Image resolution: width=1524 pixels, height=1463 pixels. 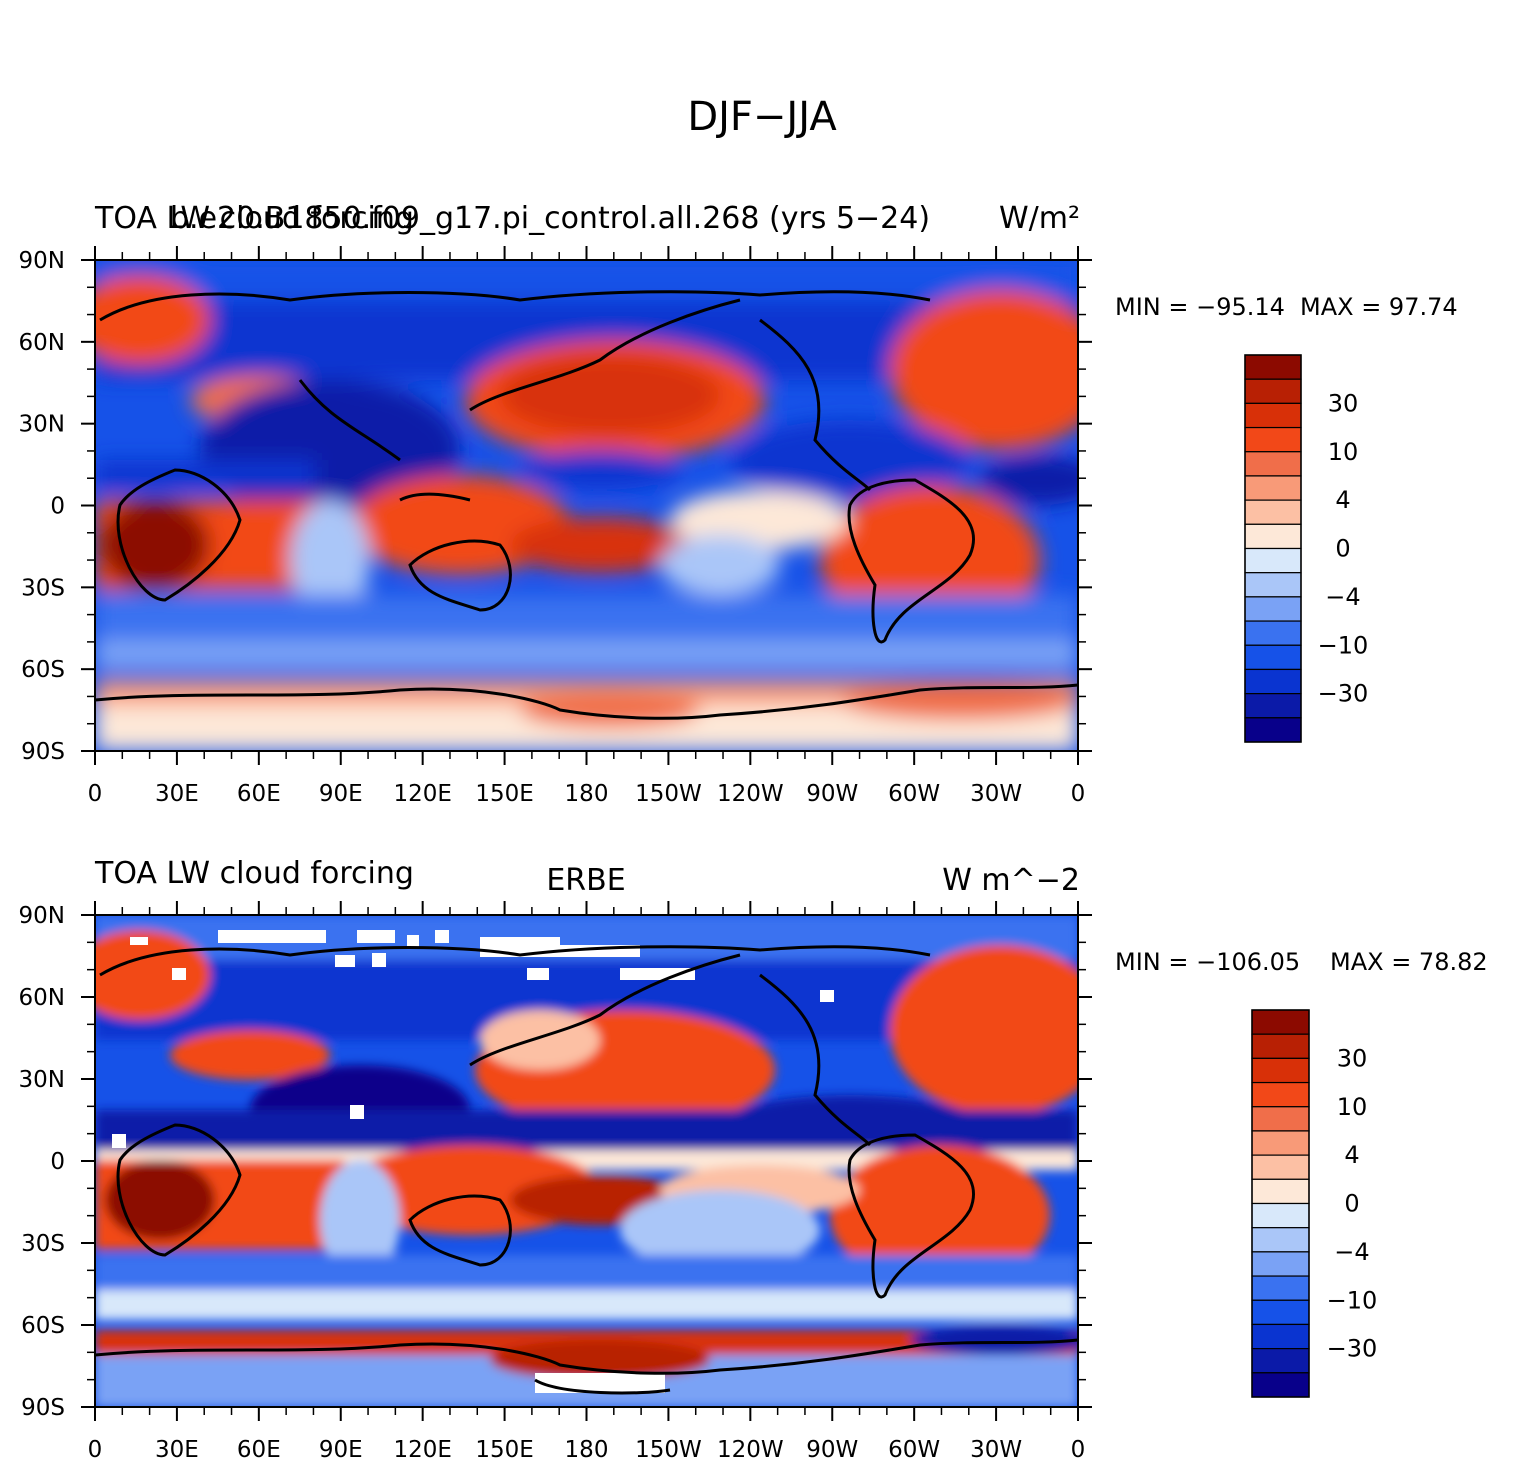 I want to click on x-tick-label: 30W, so click(x=996, y=794).